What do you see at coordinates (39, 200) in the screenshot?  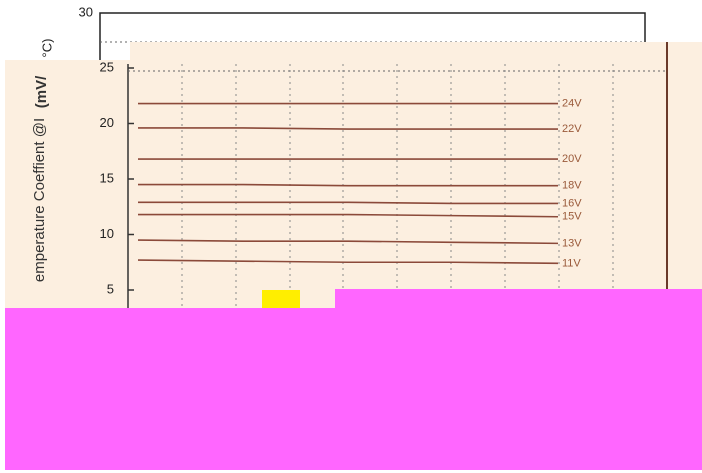 I see `y-axis-label: emperature Coeffient @I` at bounding box center [39, 200].